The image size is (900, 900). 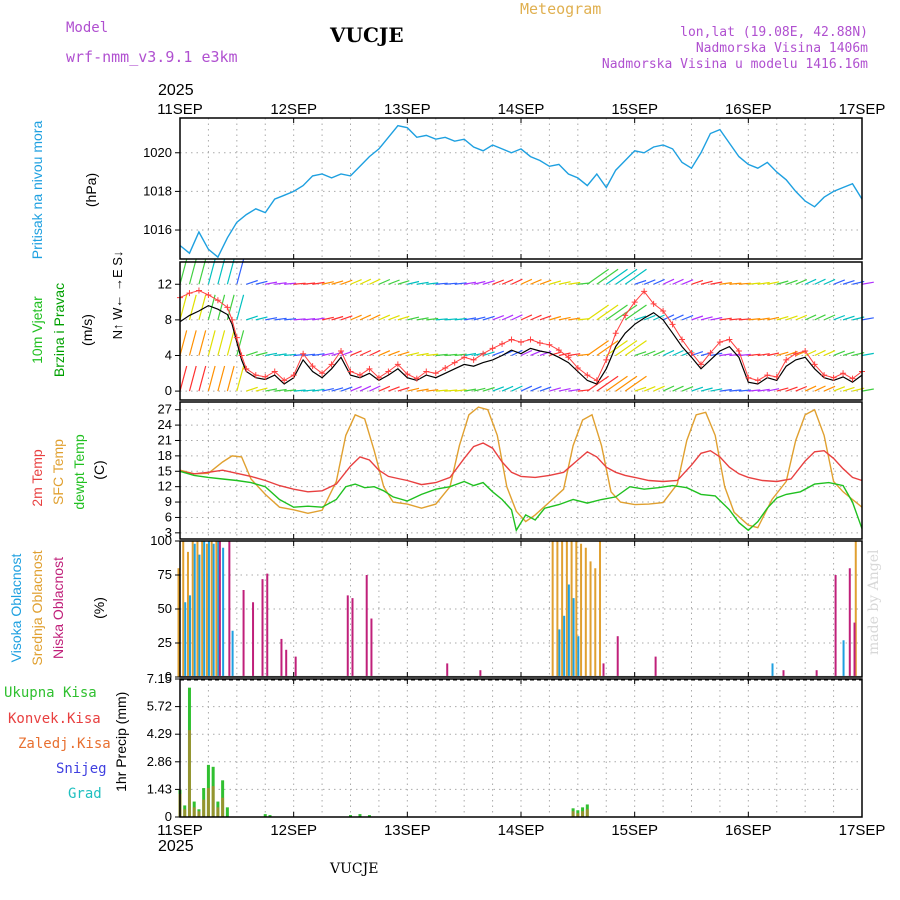 I want to click on panel-frame-pressure, so click(x=521, y=188).